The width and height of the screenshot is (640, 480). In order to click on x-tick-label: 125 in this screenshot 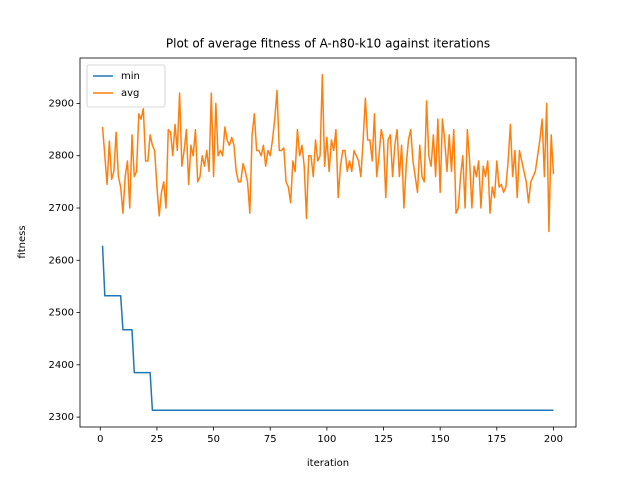, I will do `click(383, 439)`.